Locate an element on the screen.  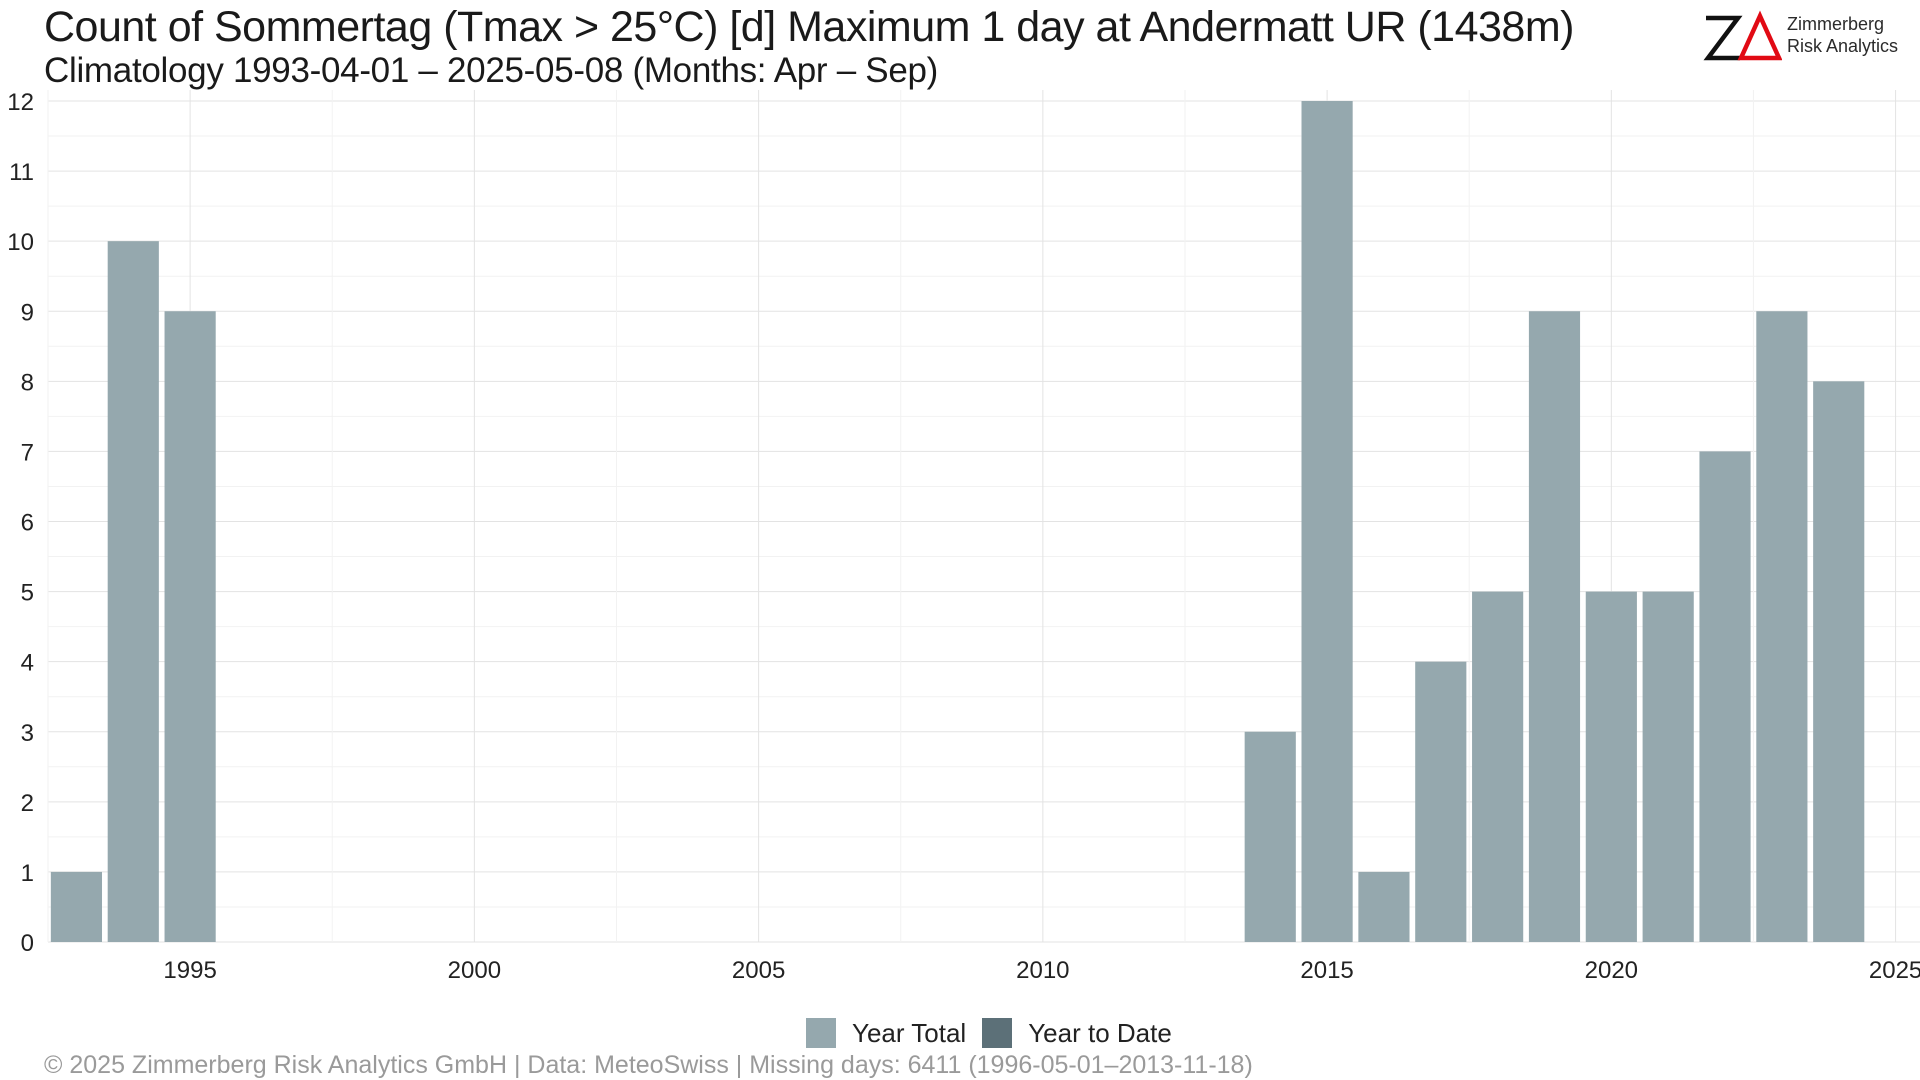
y-tick-label: 10 is located at coordinates (20, 242).